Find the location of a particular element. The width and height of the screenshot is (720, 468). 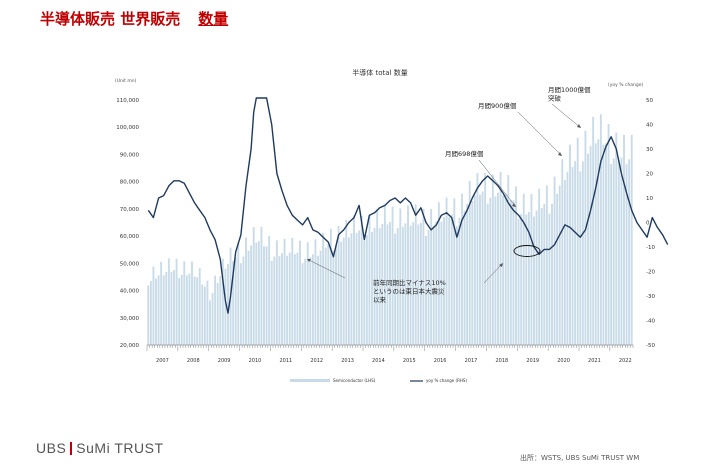

y-left-tick-label: 110,000 is located at coordinates (127, 101).